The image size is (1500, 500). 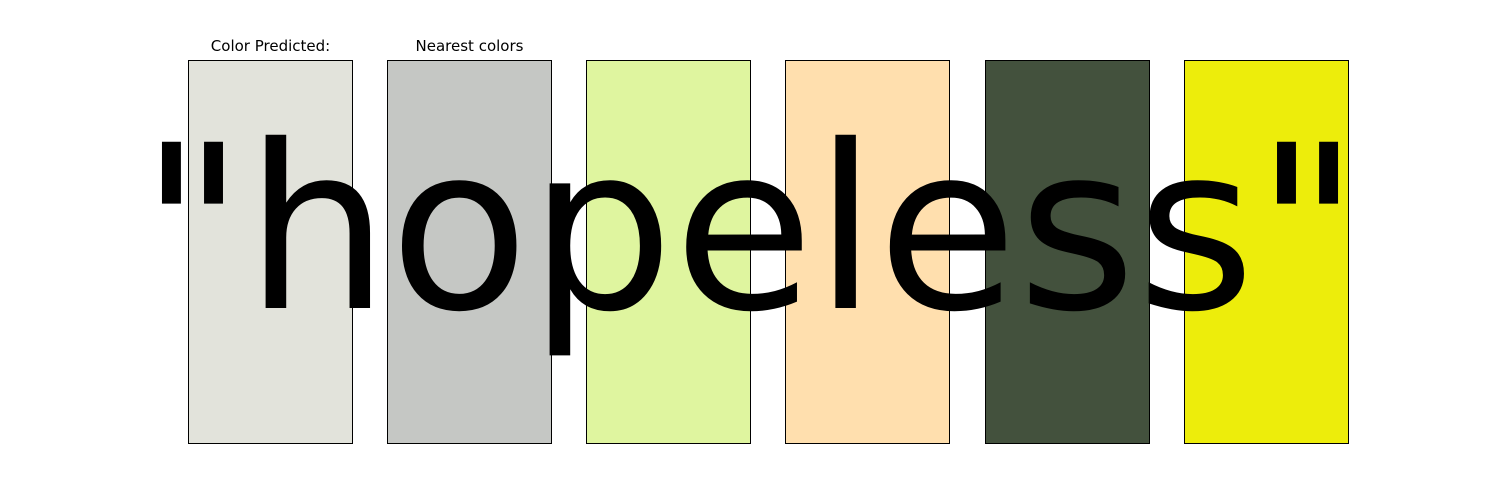 What do you see at coordinates (270, 252) in the screenshot?
I see `predicted-color-swatch` at bounding box center [270, 252].